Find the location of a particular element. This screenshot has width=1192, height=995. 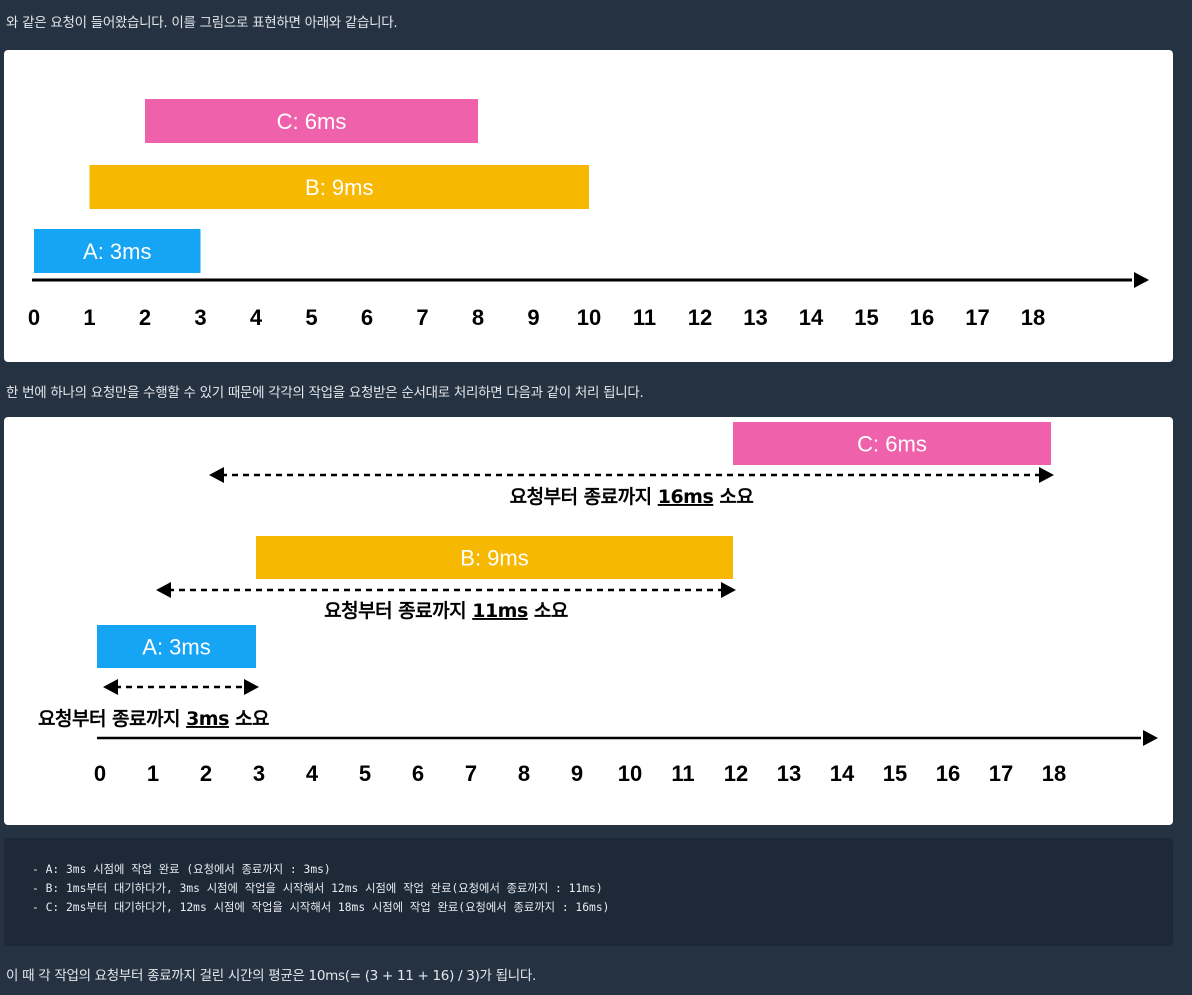

duration-label: 요청부터 종료까지 3ms 소요 is located at coordinates (153, 719).